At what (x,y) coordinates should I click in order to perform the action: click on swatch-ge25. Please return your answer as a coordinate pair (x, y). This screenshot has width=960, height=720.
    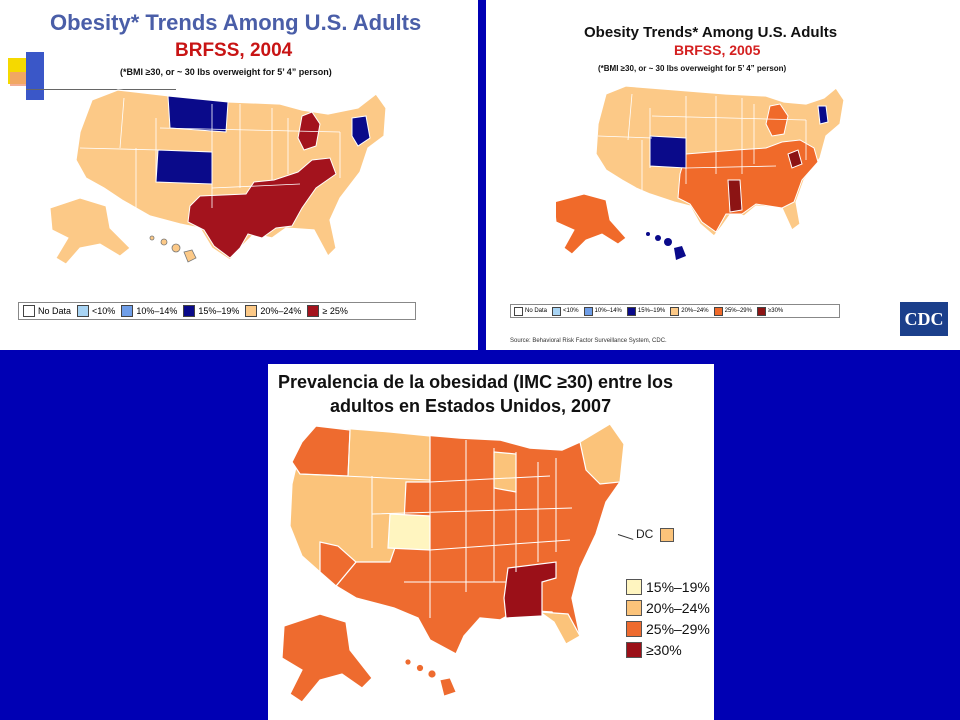
    Looking at the image, I should click on (313, 311).